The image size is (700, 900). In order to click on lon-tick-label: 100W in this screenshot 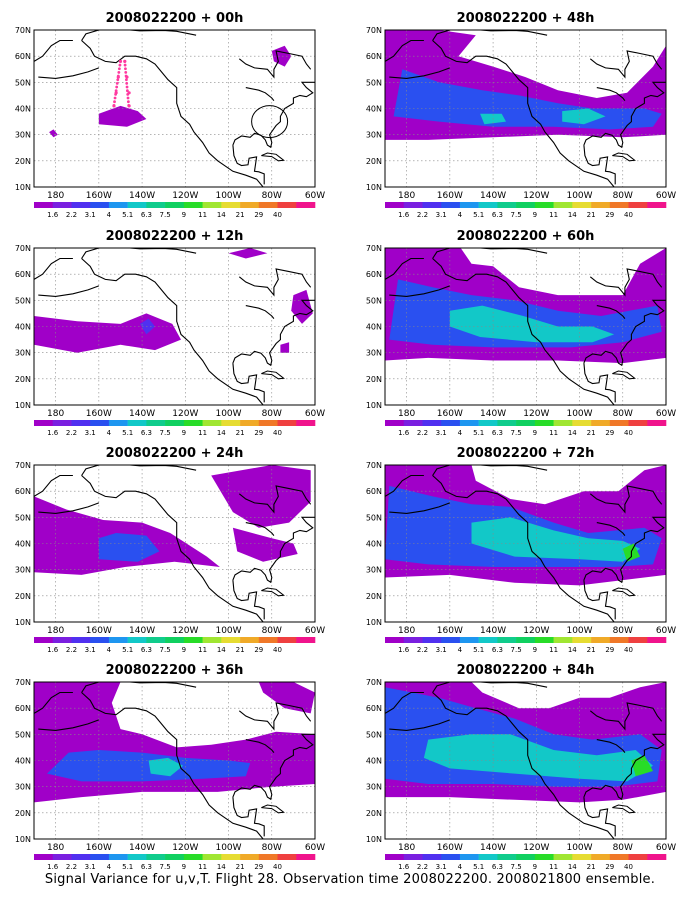, I will do `click(579, 631)`.